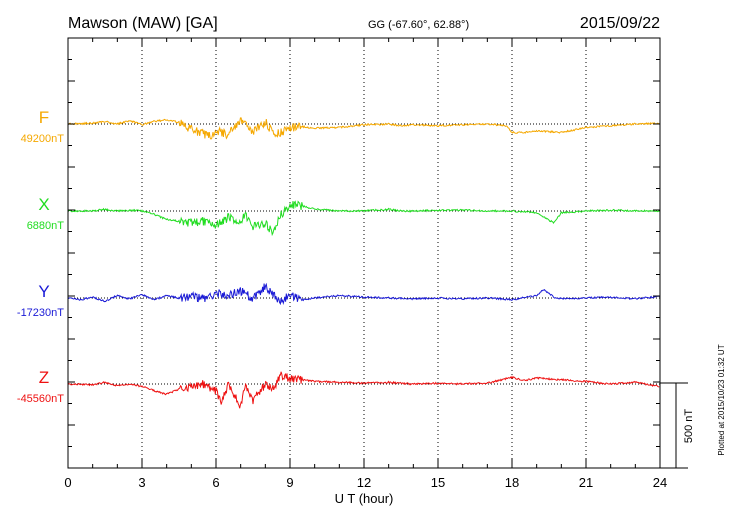 This screenshot has height=520, width=730. I want to click on x-tick-label: 3, so click(141, 482).